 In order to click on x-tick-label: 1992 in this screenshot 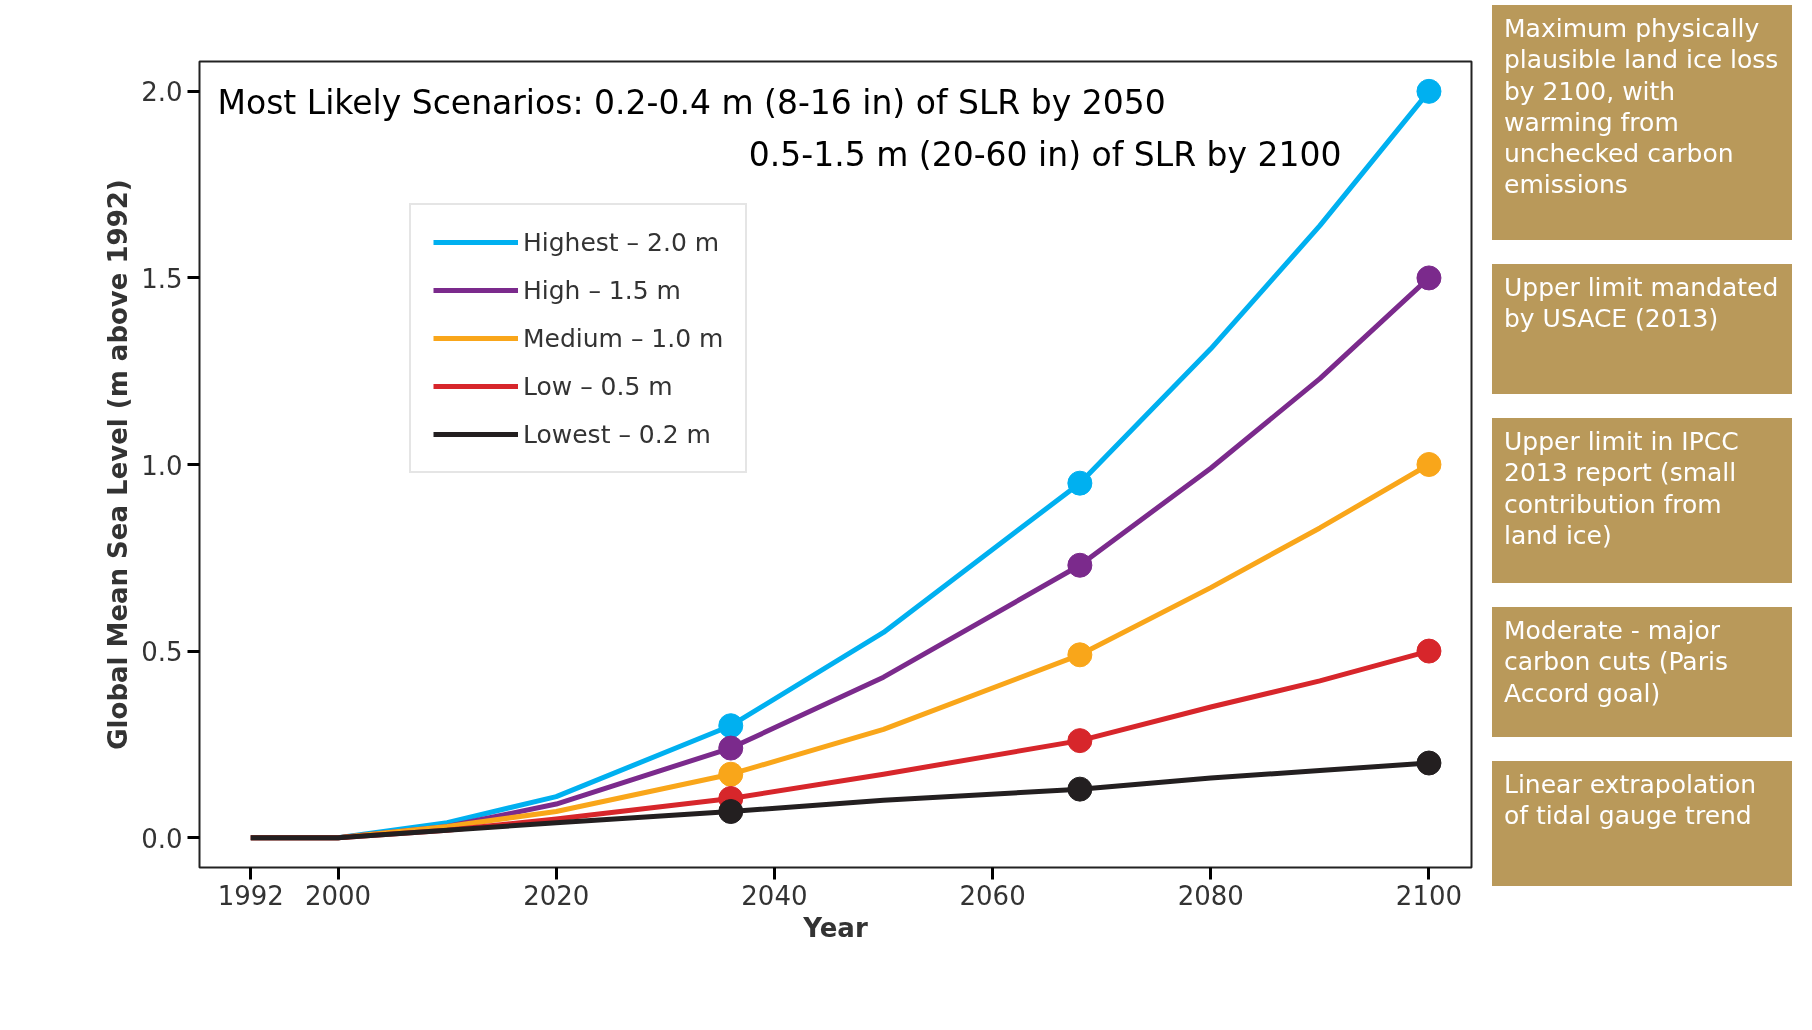, I will do `click(250, 895)`.